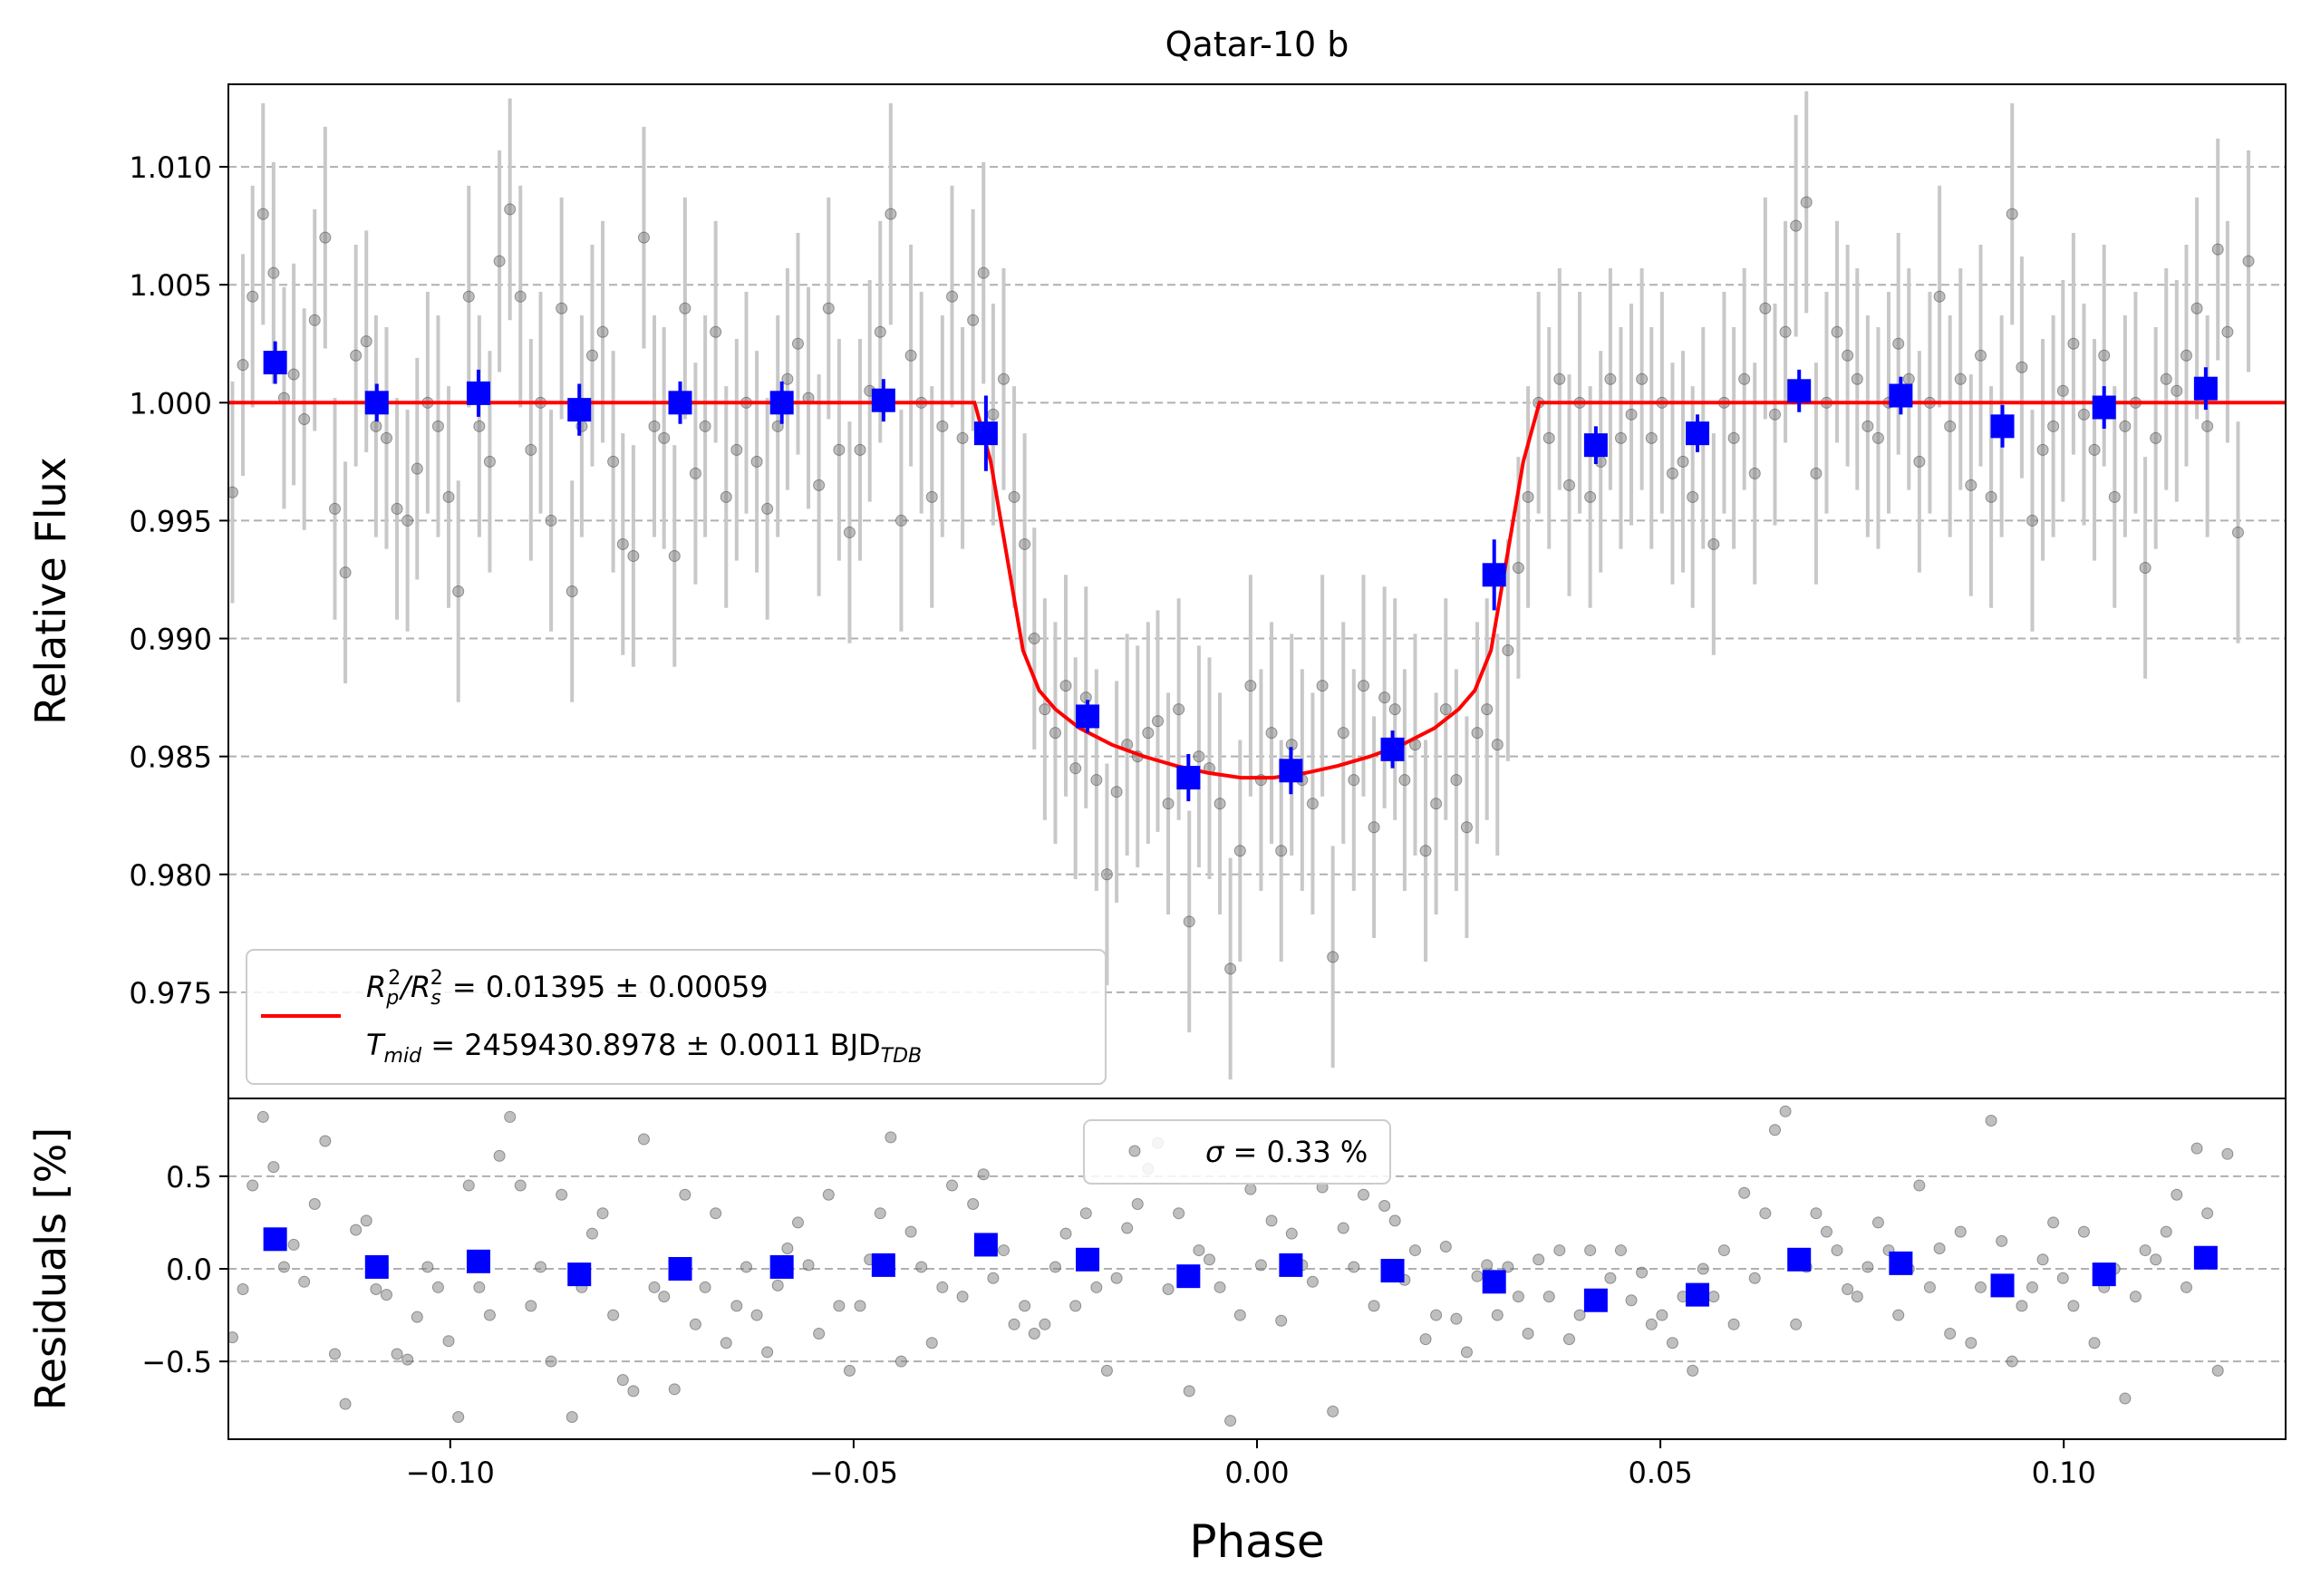  I want to click on flux-legend-tmid-text: Tmid = 2459430.8978 ± 0.0011 BJDTDB, so click(644, 1048).